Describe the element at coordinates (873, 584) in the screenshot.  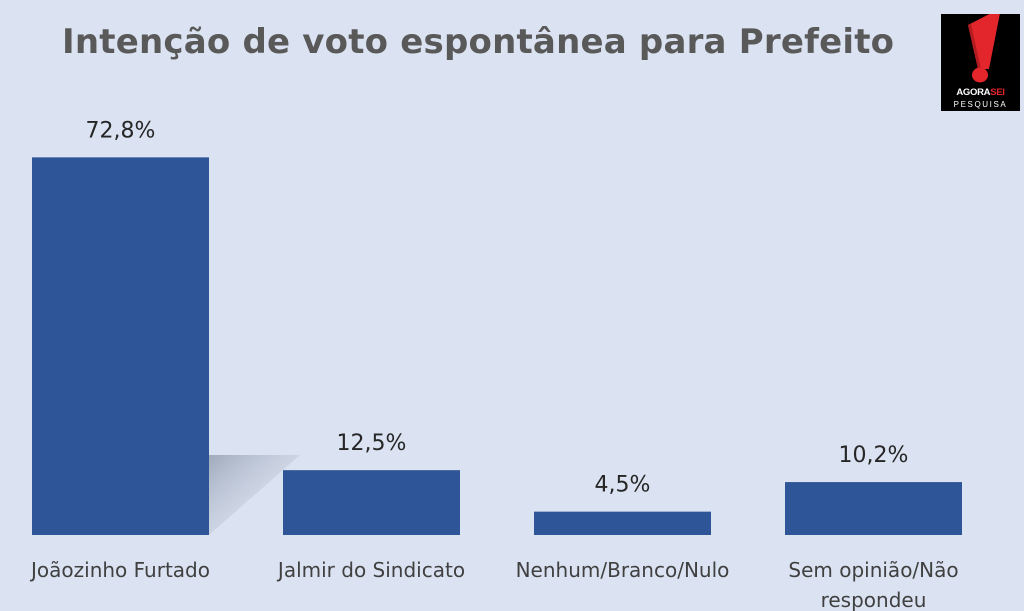
I see `category-label-4: Sem opinião/Não respondeu` at that location.